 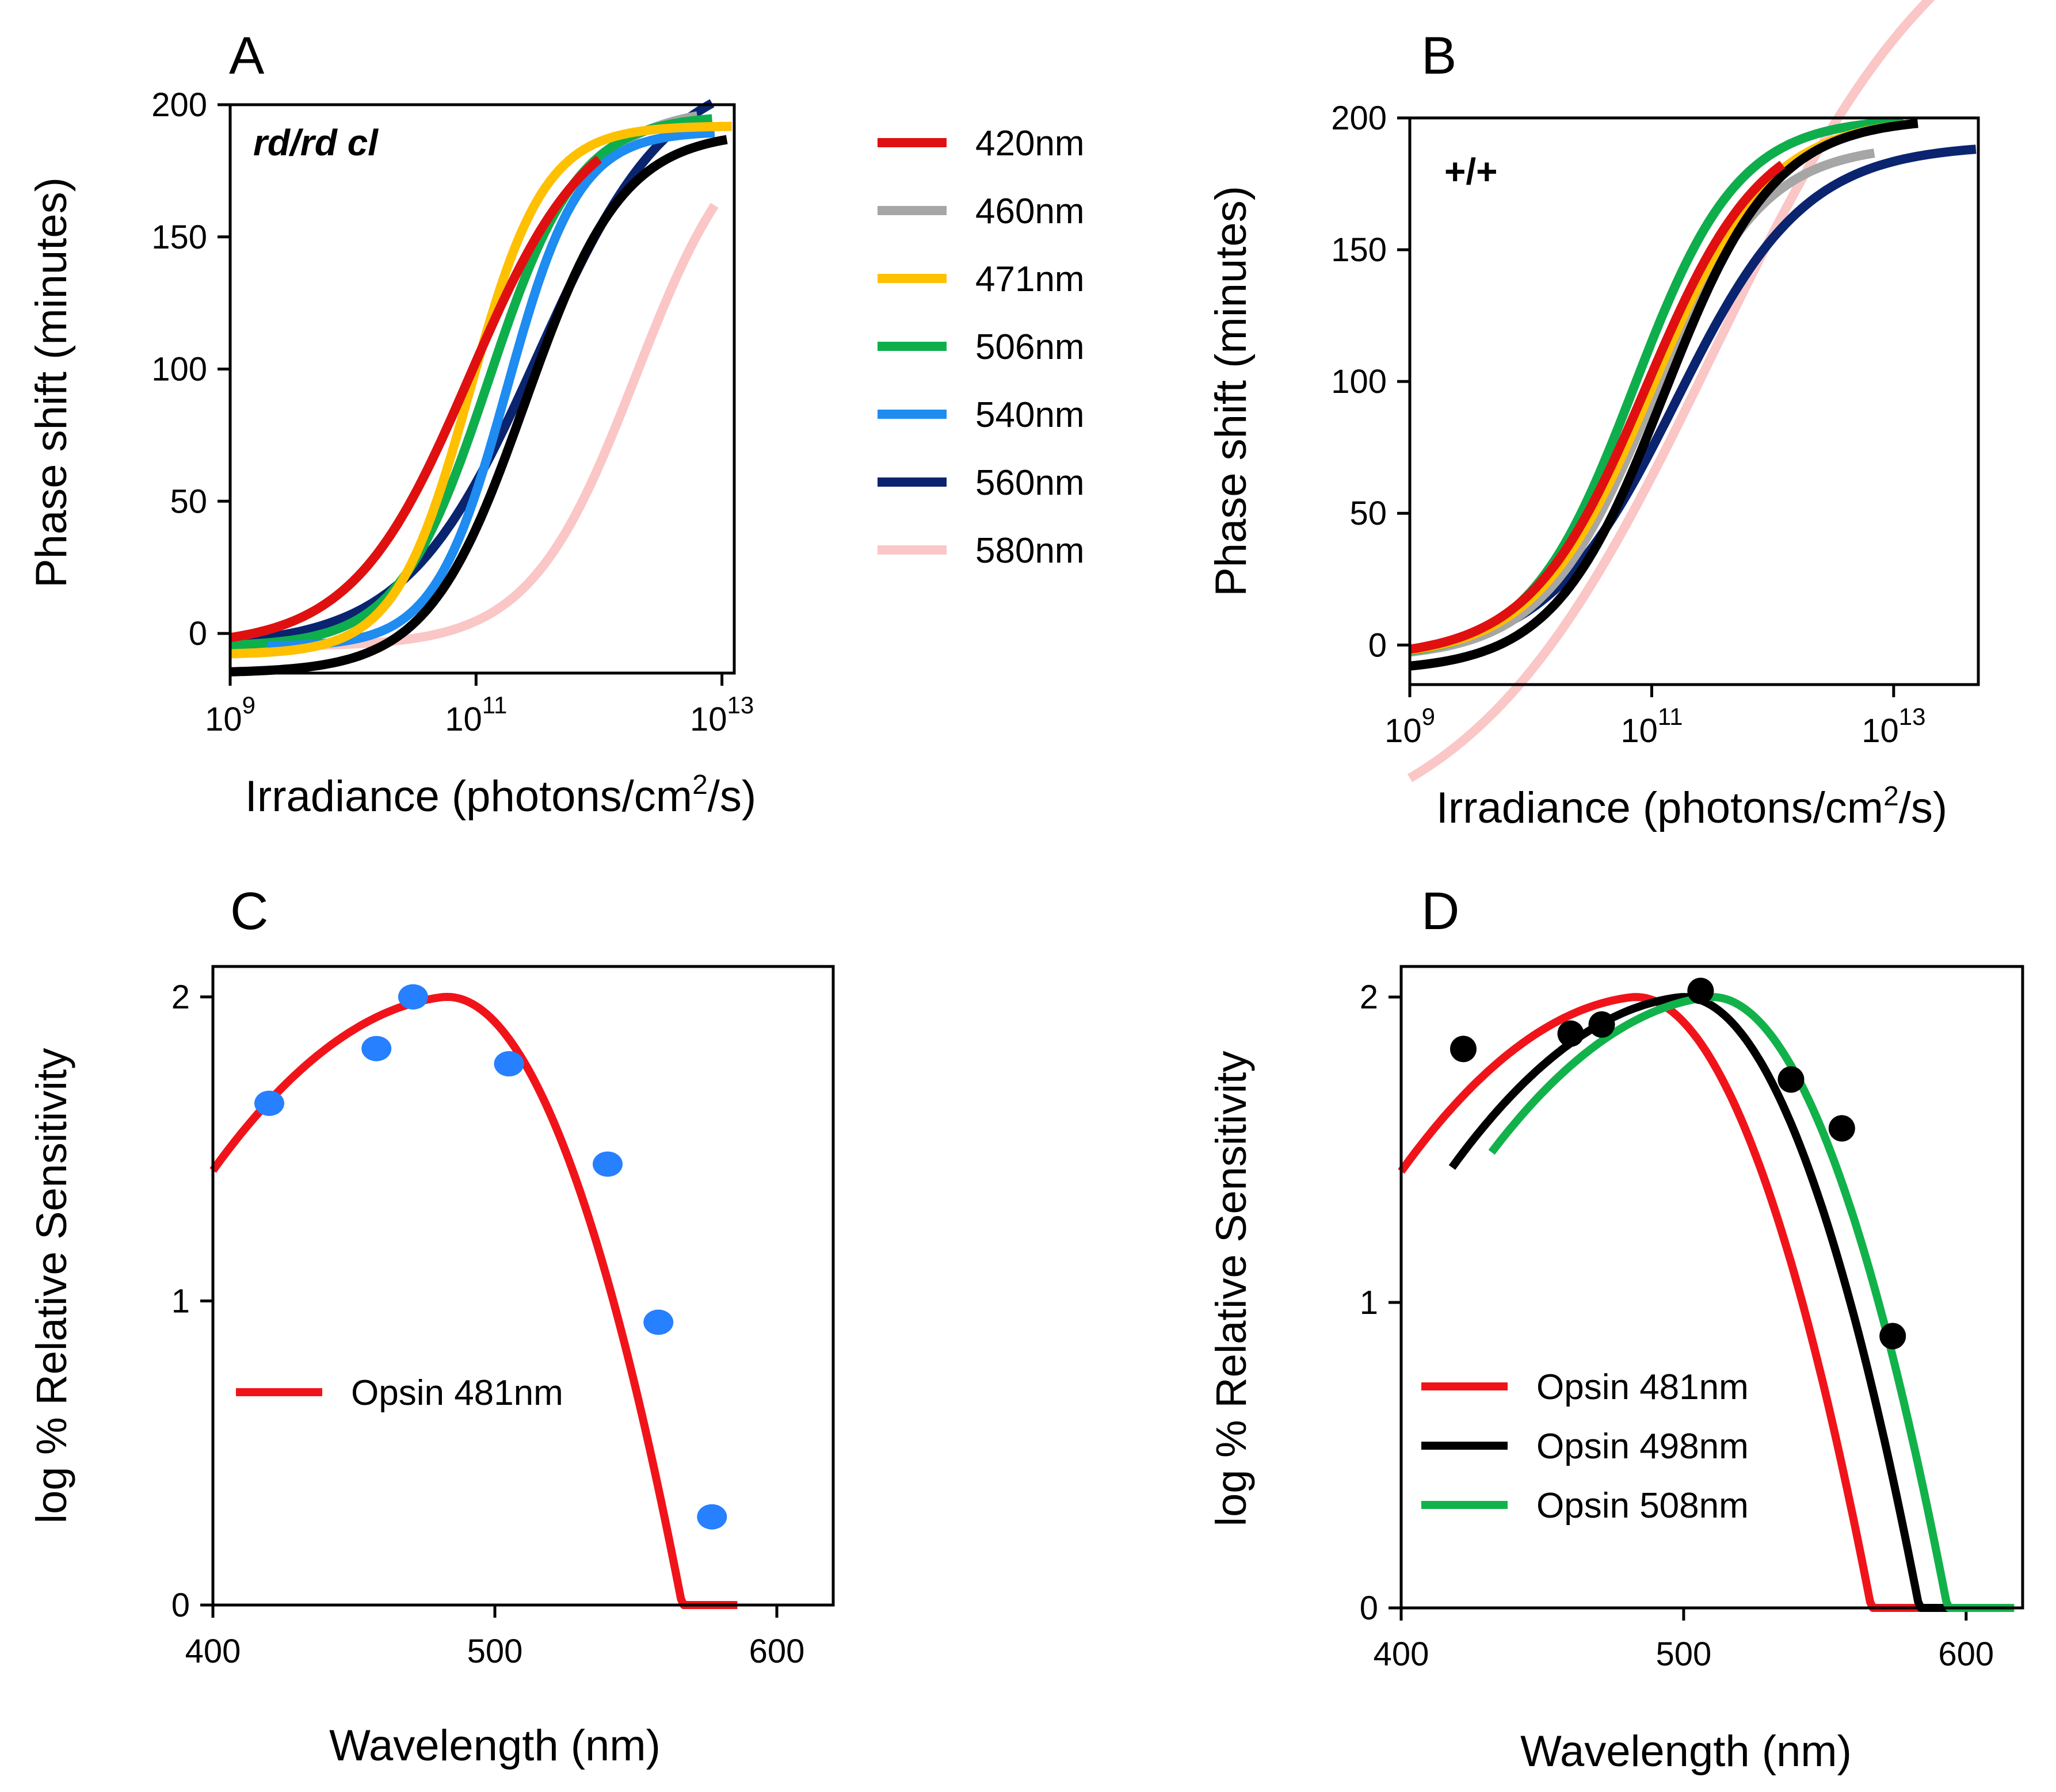 I want to click on panel-b-xlabel: Irradiance (photons/cm2/s), so click(x=1691, y=807).